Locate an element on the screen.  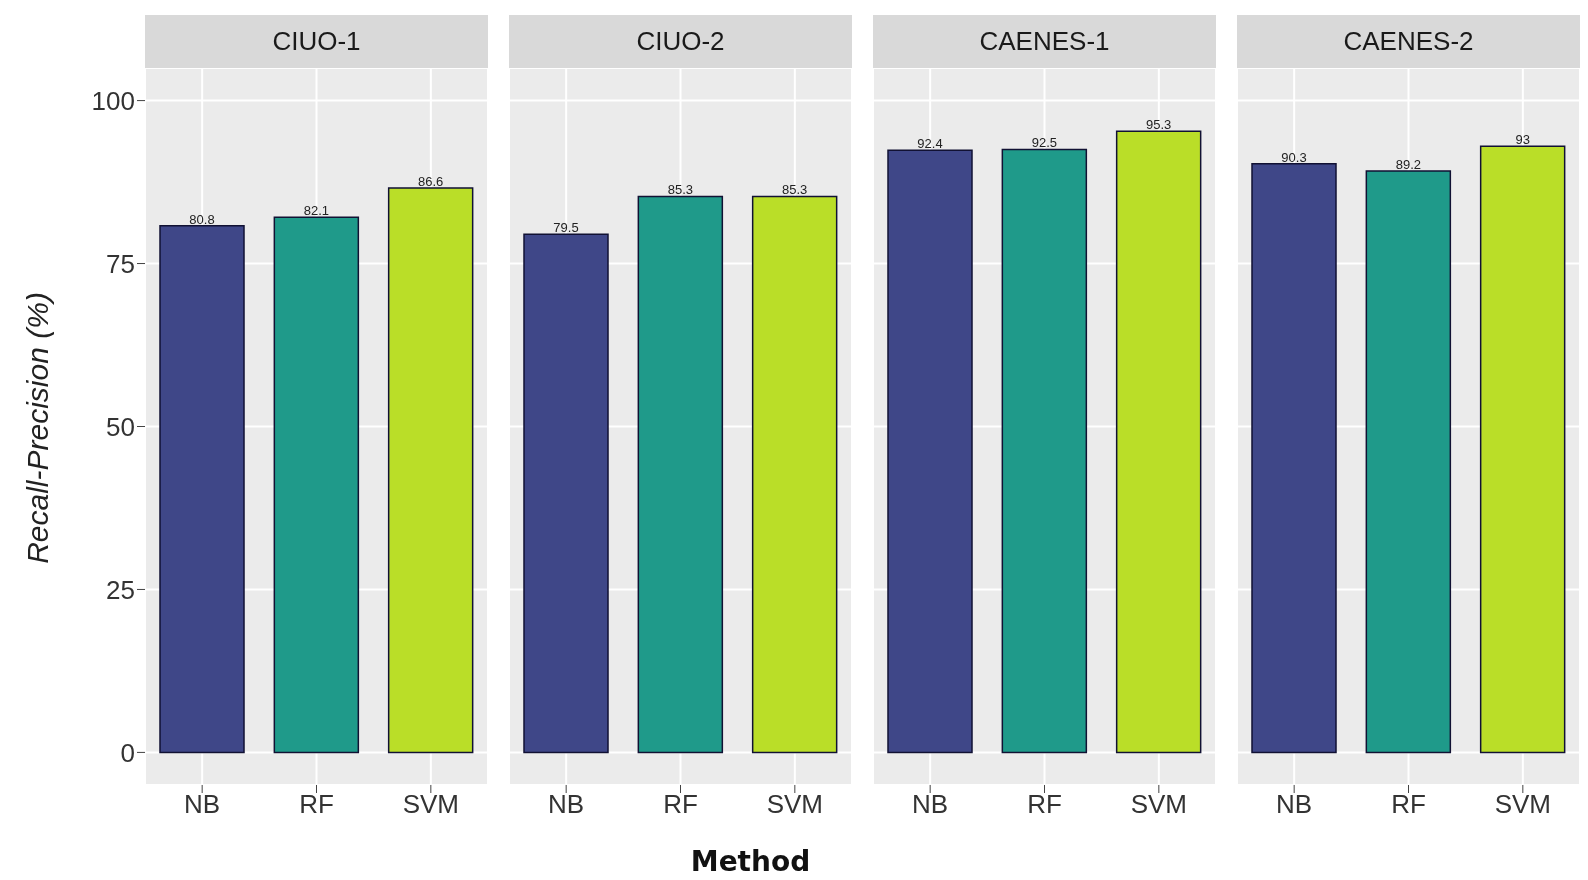
data-label: 86.6 is located at coordinates (431, 181).